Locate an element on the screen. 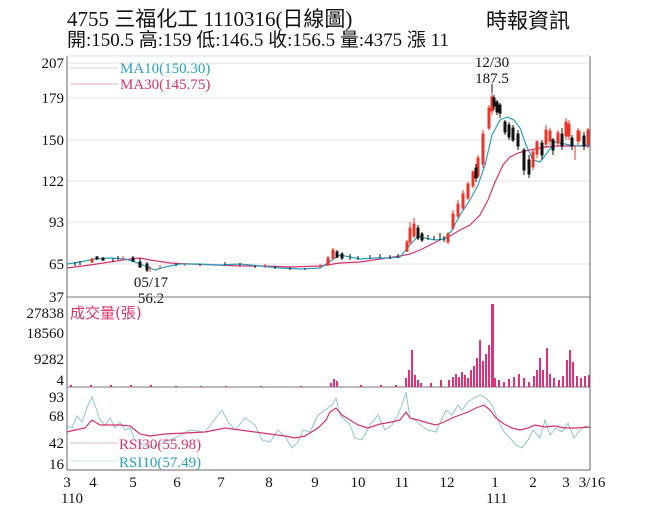  xtick: 10 is located at coordinates (358, 483).